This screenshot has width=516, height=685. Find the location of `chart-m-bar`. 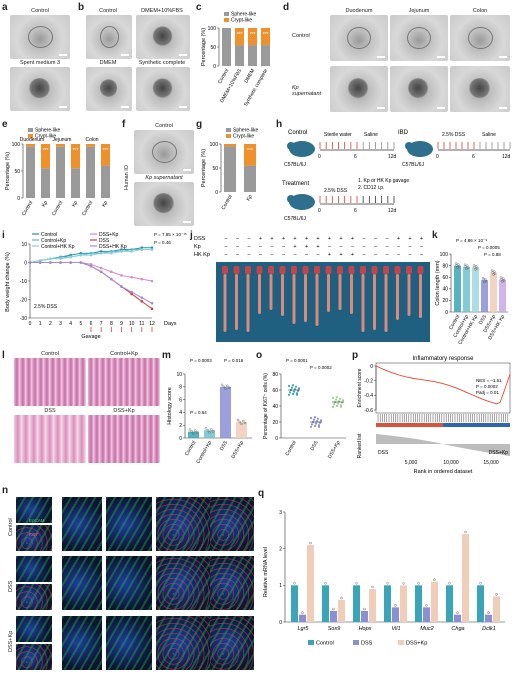

chart-m-bar is located at coordinates (209, 434).